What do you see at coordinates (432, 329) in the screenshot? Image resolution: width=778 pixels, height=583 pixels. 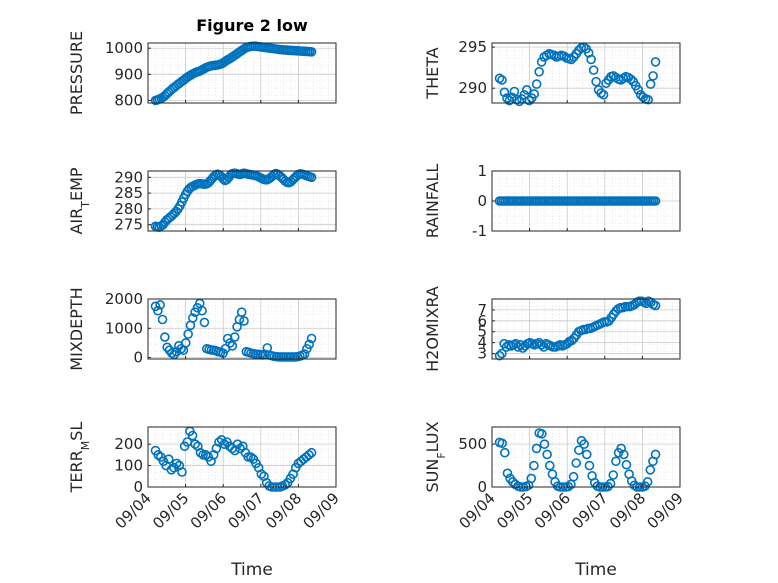 I see `h2omixra-y-axis-label: H2OMIXRA` at bounding box center [432, 329].